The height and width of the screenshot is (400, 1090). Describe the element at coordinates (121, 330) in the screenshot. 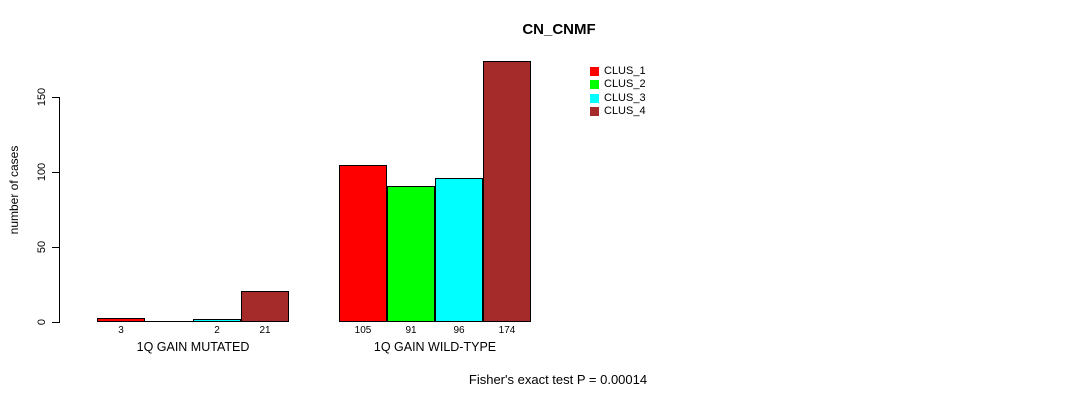

I see `bar-value-label: 3` at that location.